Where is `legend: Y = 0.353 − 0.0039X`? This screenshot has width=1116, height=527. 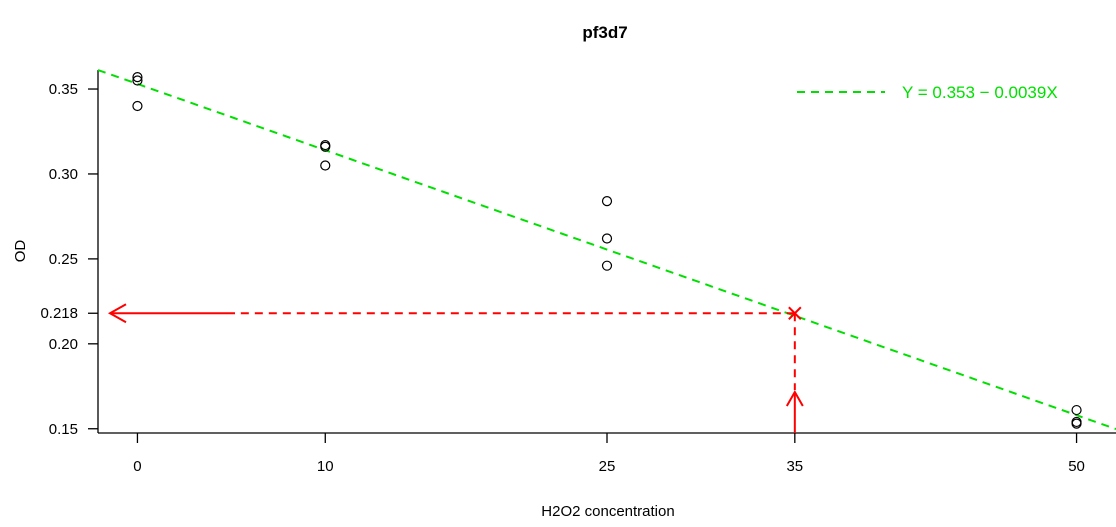
legend: Y = 0.353 − 0.0039X is located at coordinates (927, 92).